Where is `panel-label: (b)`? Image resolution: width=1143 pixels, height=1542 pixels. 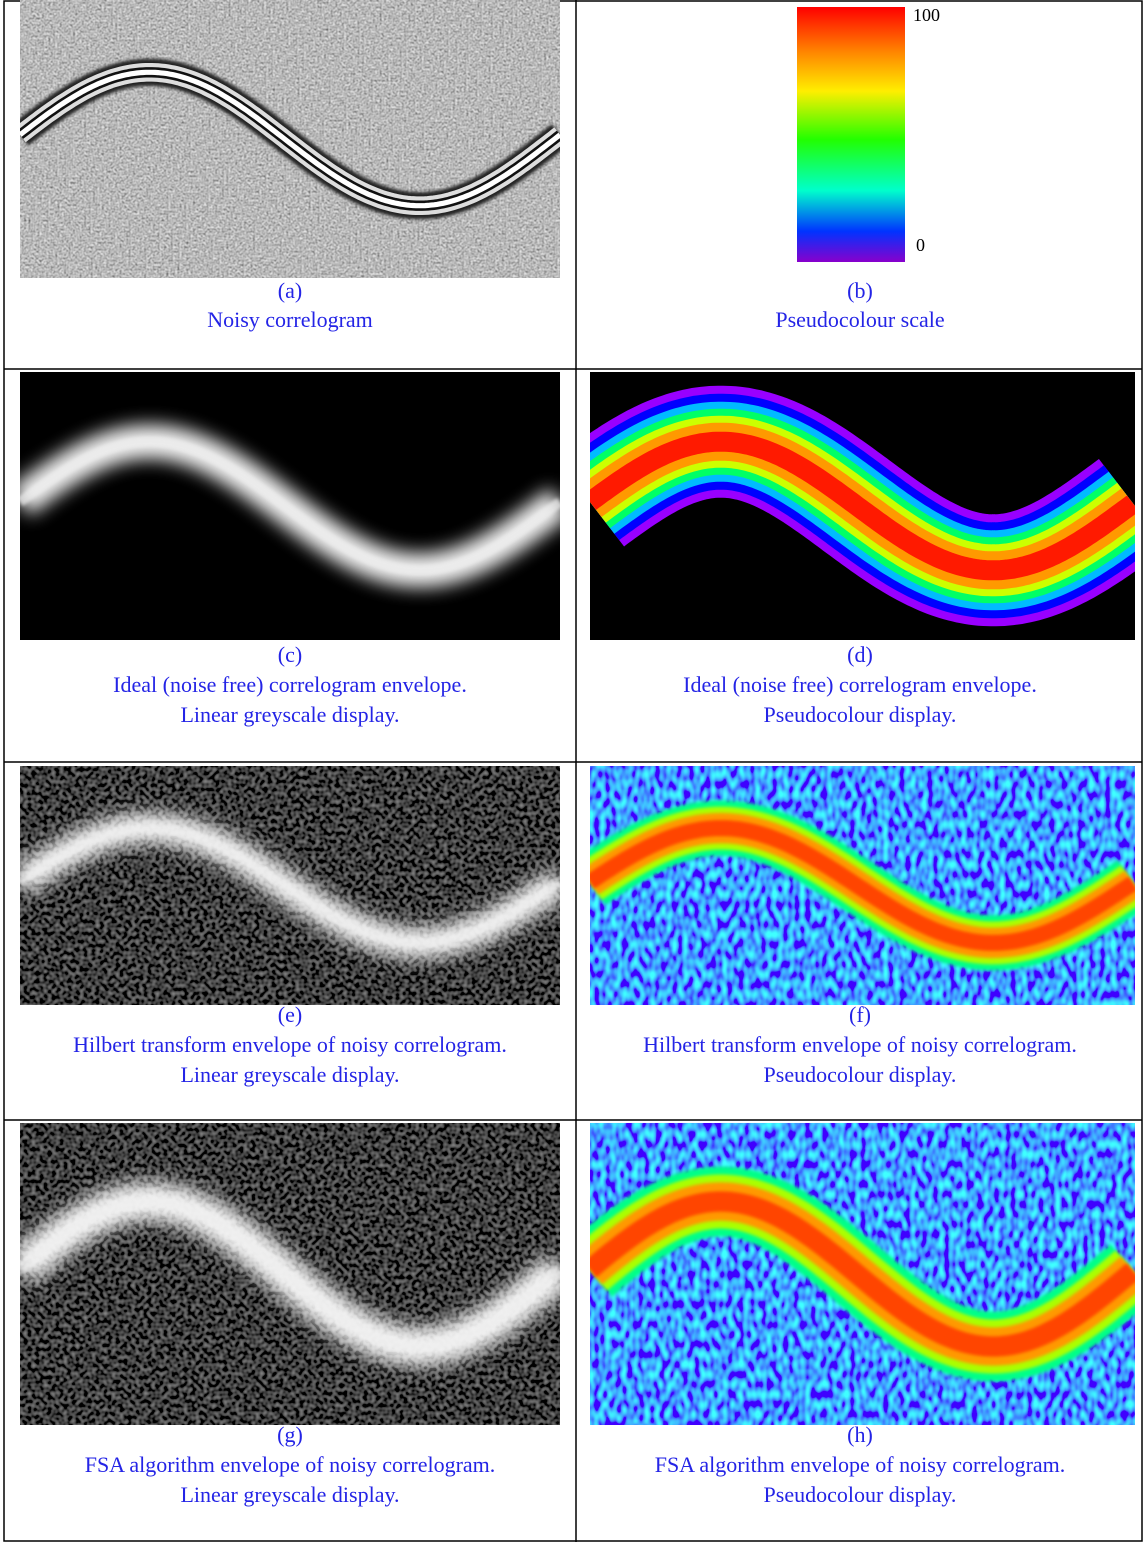 panel-label: (b) is located at coordinates (860, 290).